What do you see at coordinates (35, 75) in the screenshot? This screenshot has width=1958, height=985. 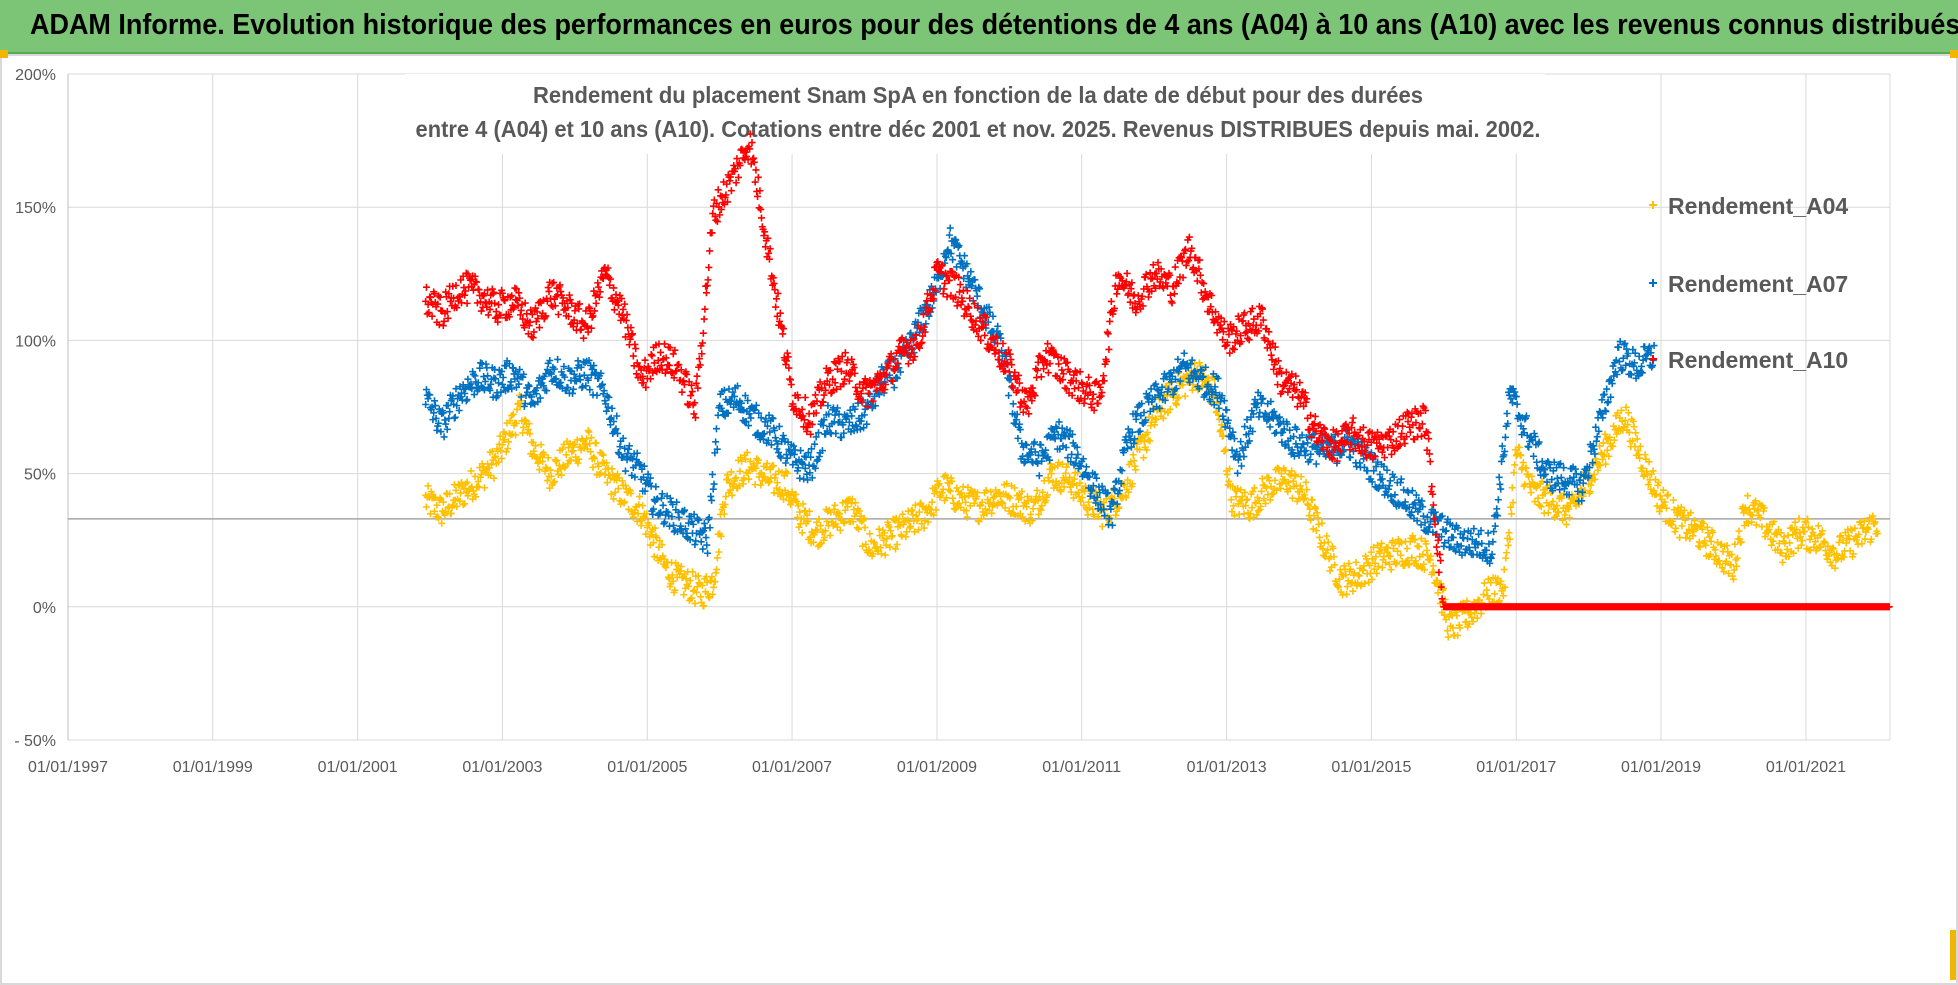 I see `y-tick-label: 200%` at bounding box center [35, 75].